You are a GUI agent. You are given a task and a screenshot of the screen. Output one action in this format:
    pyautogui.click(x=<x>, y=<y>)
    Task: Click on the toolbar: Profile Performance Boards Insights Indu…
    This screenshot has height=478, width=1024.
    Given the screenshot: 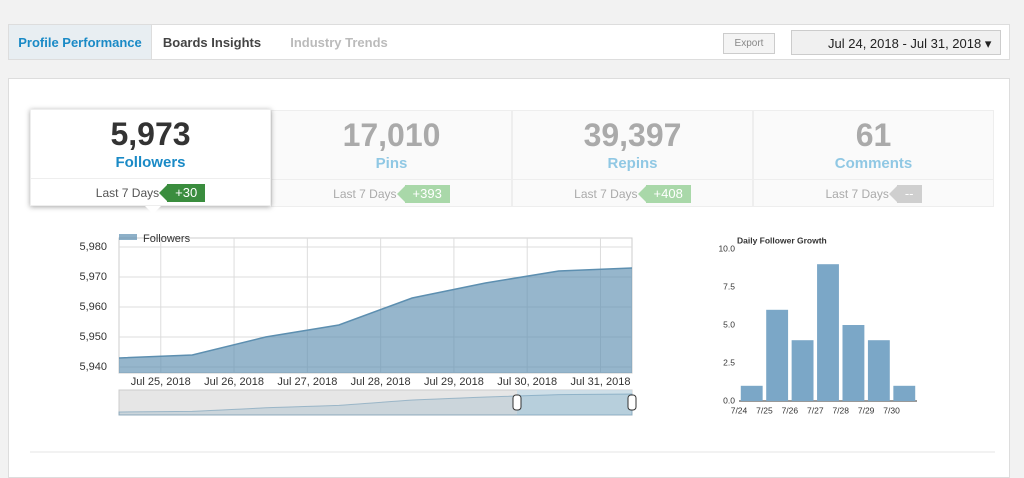 What is the action you would take?
    pyautogui.click(x=509, y=42)
    